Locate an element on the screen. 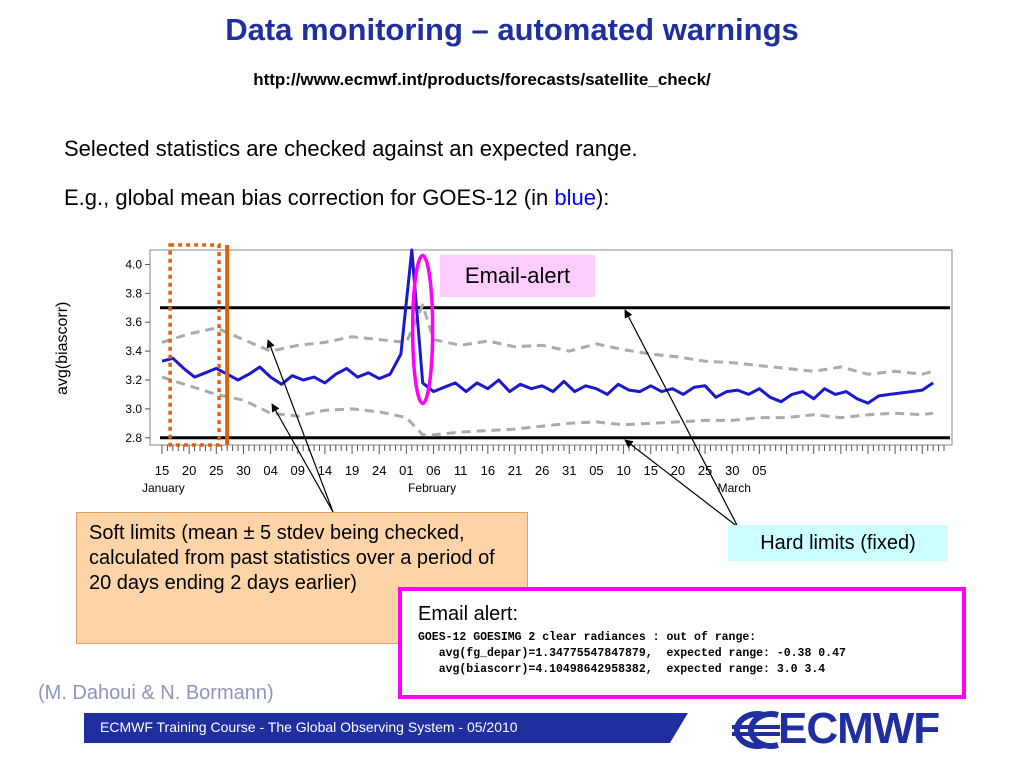 Image resolution: width=1024 pixels, height=768 pixels. x-tick-label: 26 is located at coordinates (542, 470).